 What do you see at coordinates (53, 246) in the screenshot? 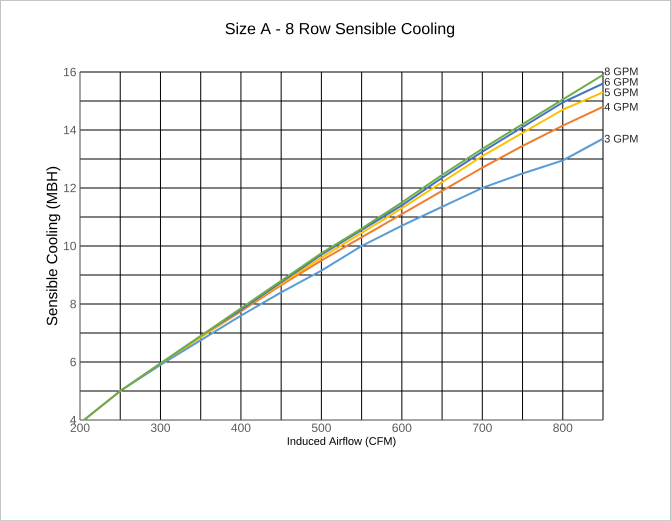
I see `y-axis-title: Sensible Cooling (MBH)` at bounding box center [53, 246].